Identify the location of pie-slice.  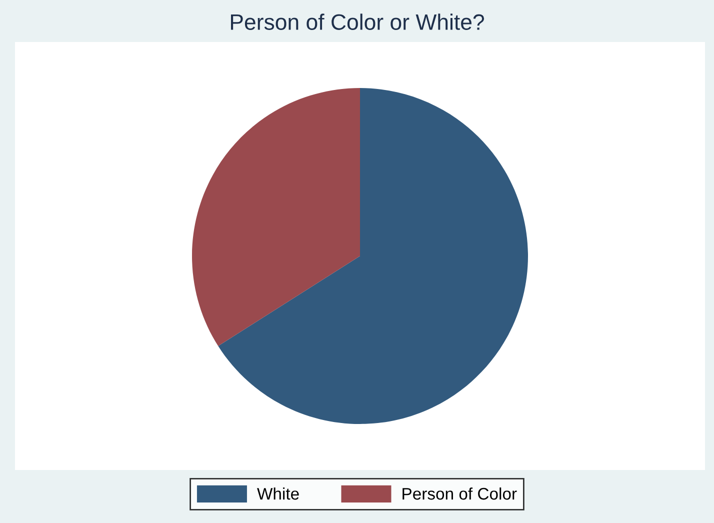
(276, 217).